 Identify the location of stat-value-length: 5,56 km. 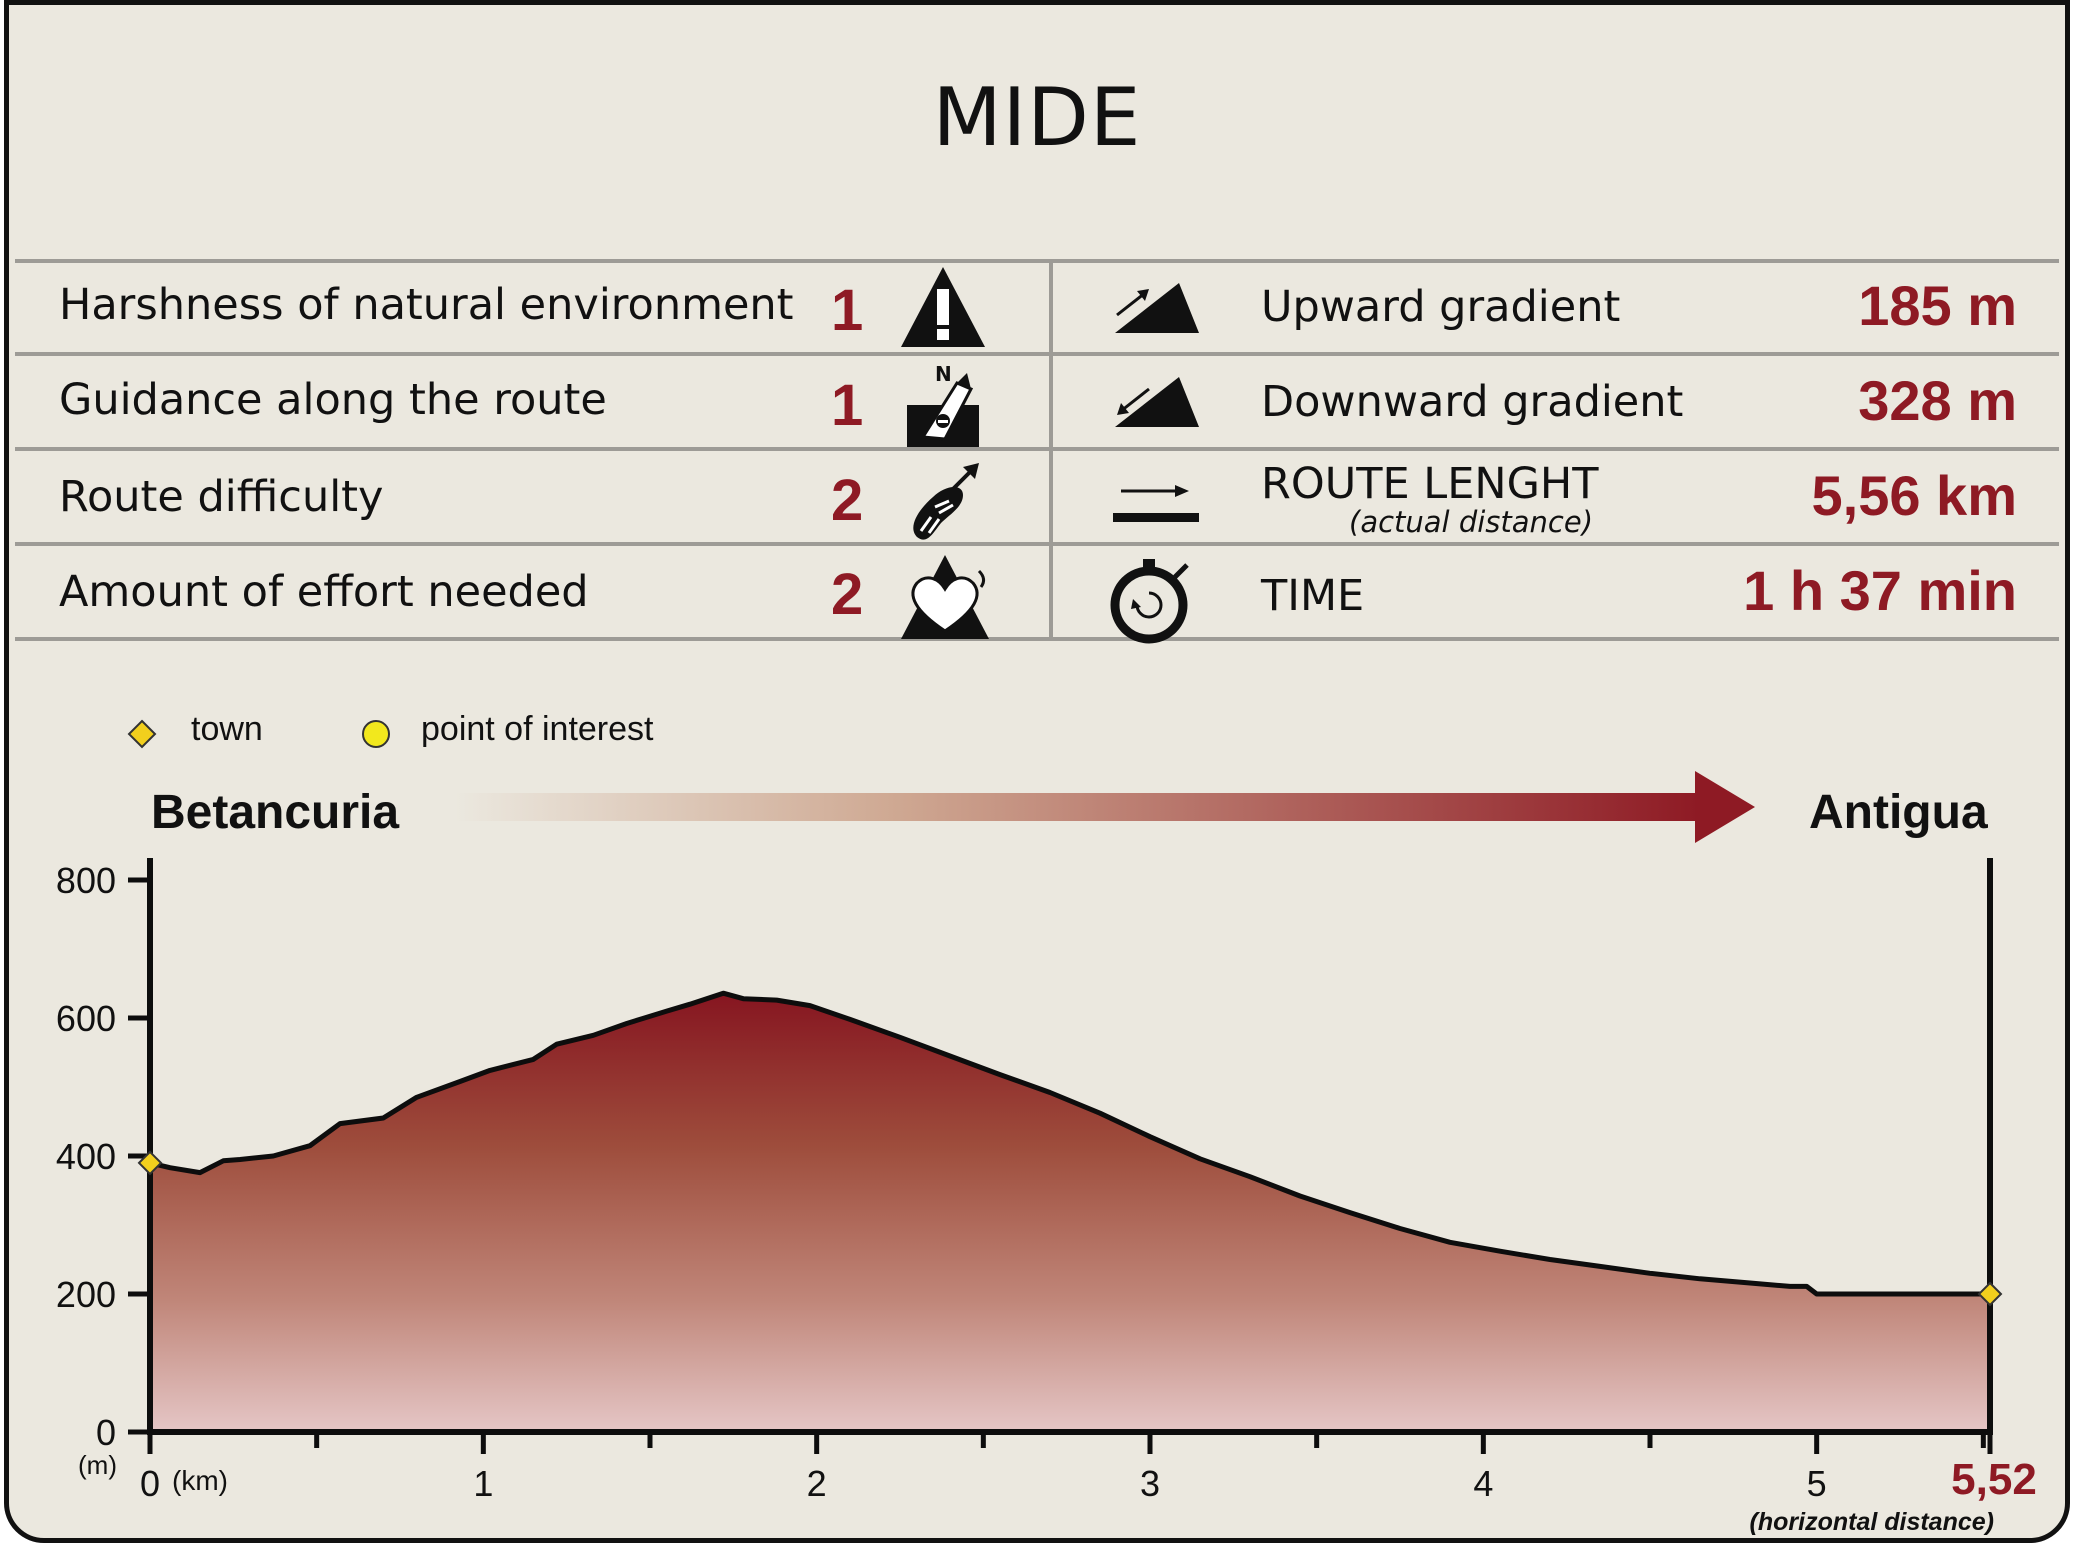
(1914, 495).